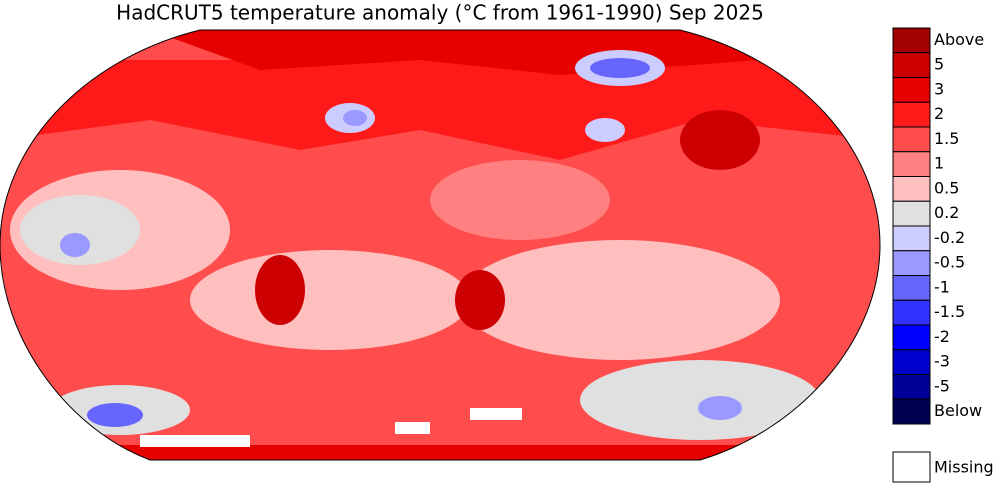 The width and height of the screenshot is (1000, 484). I want to click on legend-label: 0.2, so click(946, 212).